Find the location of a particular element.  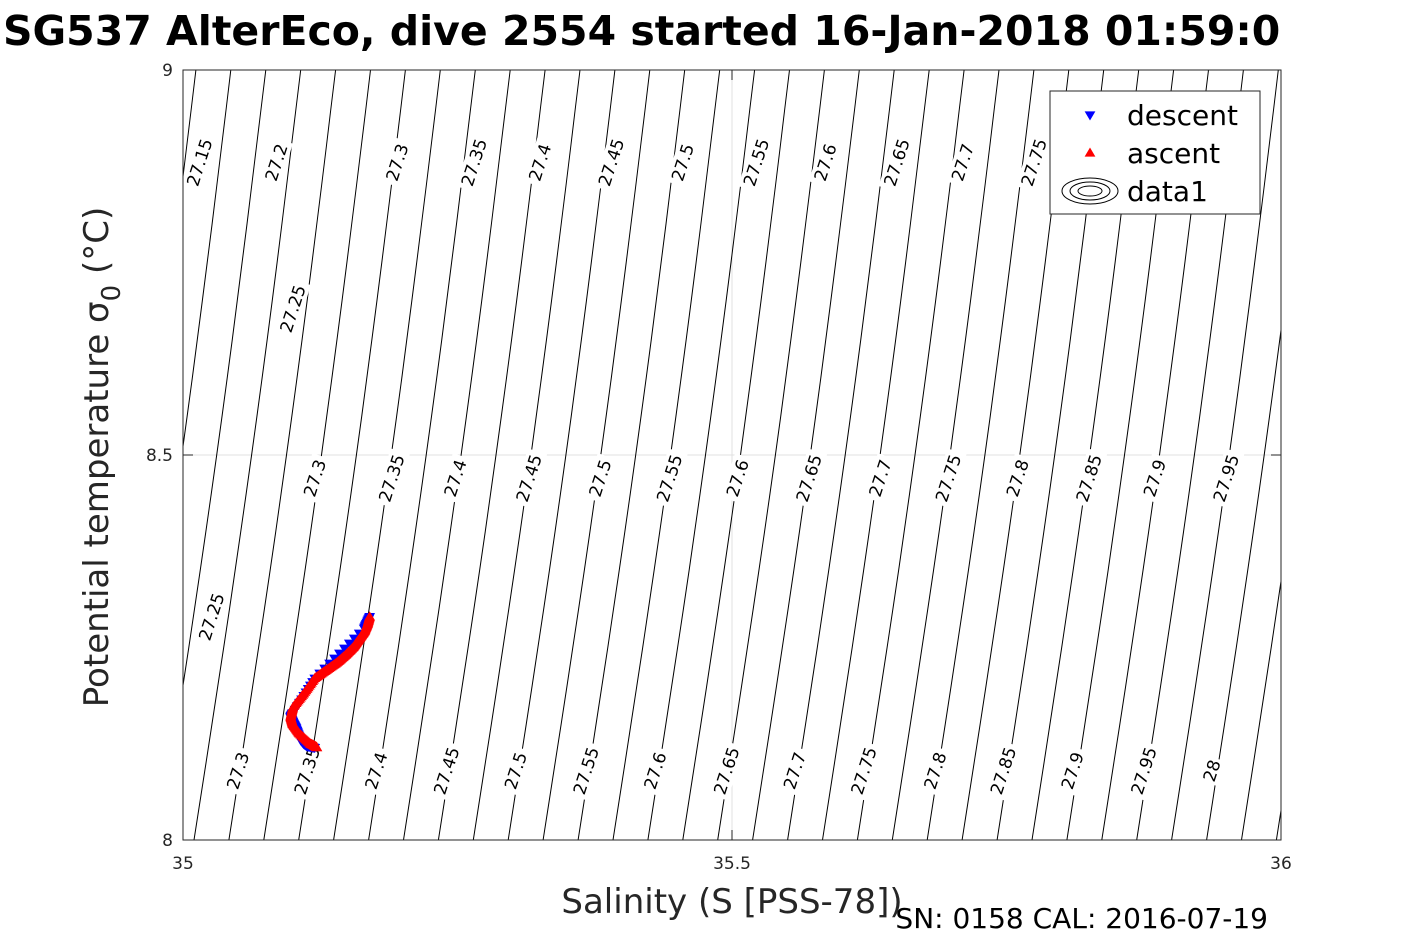

y-axis-label-text: Potential temperature σ0 (°C) is located at coordinates (102, 457).